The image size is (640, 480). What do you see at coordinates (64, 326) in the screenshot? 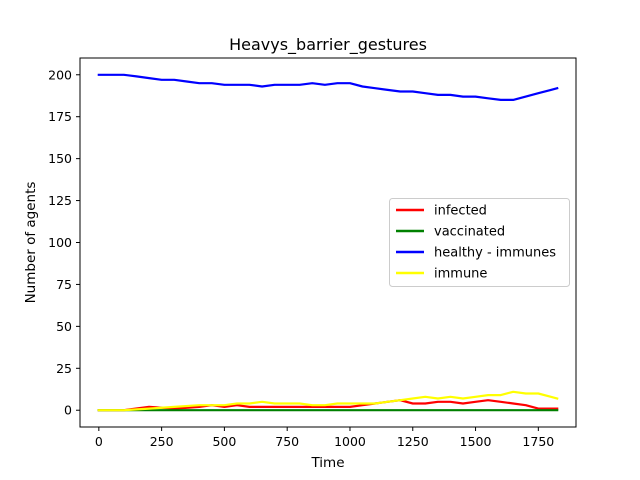
I see `y-tick-label: 50` at bounding box center [64, 326].